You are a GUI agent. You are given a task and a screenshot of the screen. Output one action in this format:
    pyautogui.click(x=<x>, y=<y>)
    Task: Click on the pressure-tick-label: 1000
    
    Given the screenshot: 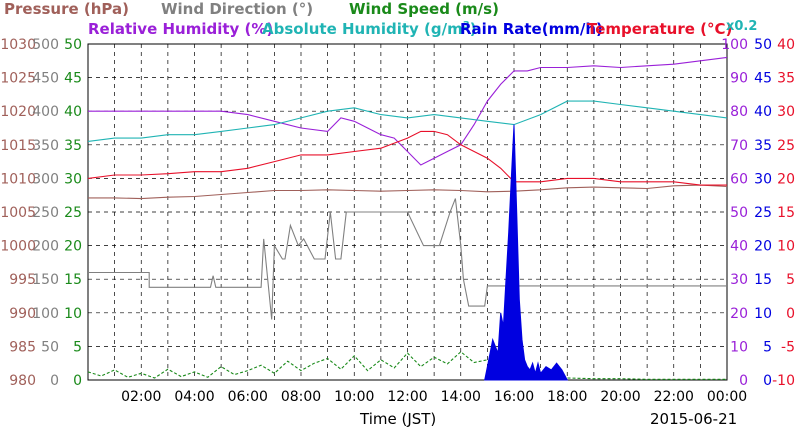 What is the action you would take?
    pyautogui.click(x=18, y=247)
    